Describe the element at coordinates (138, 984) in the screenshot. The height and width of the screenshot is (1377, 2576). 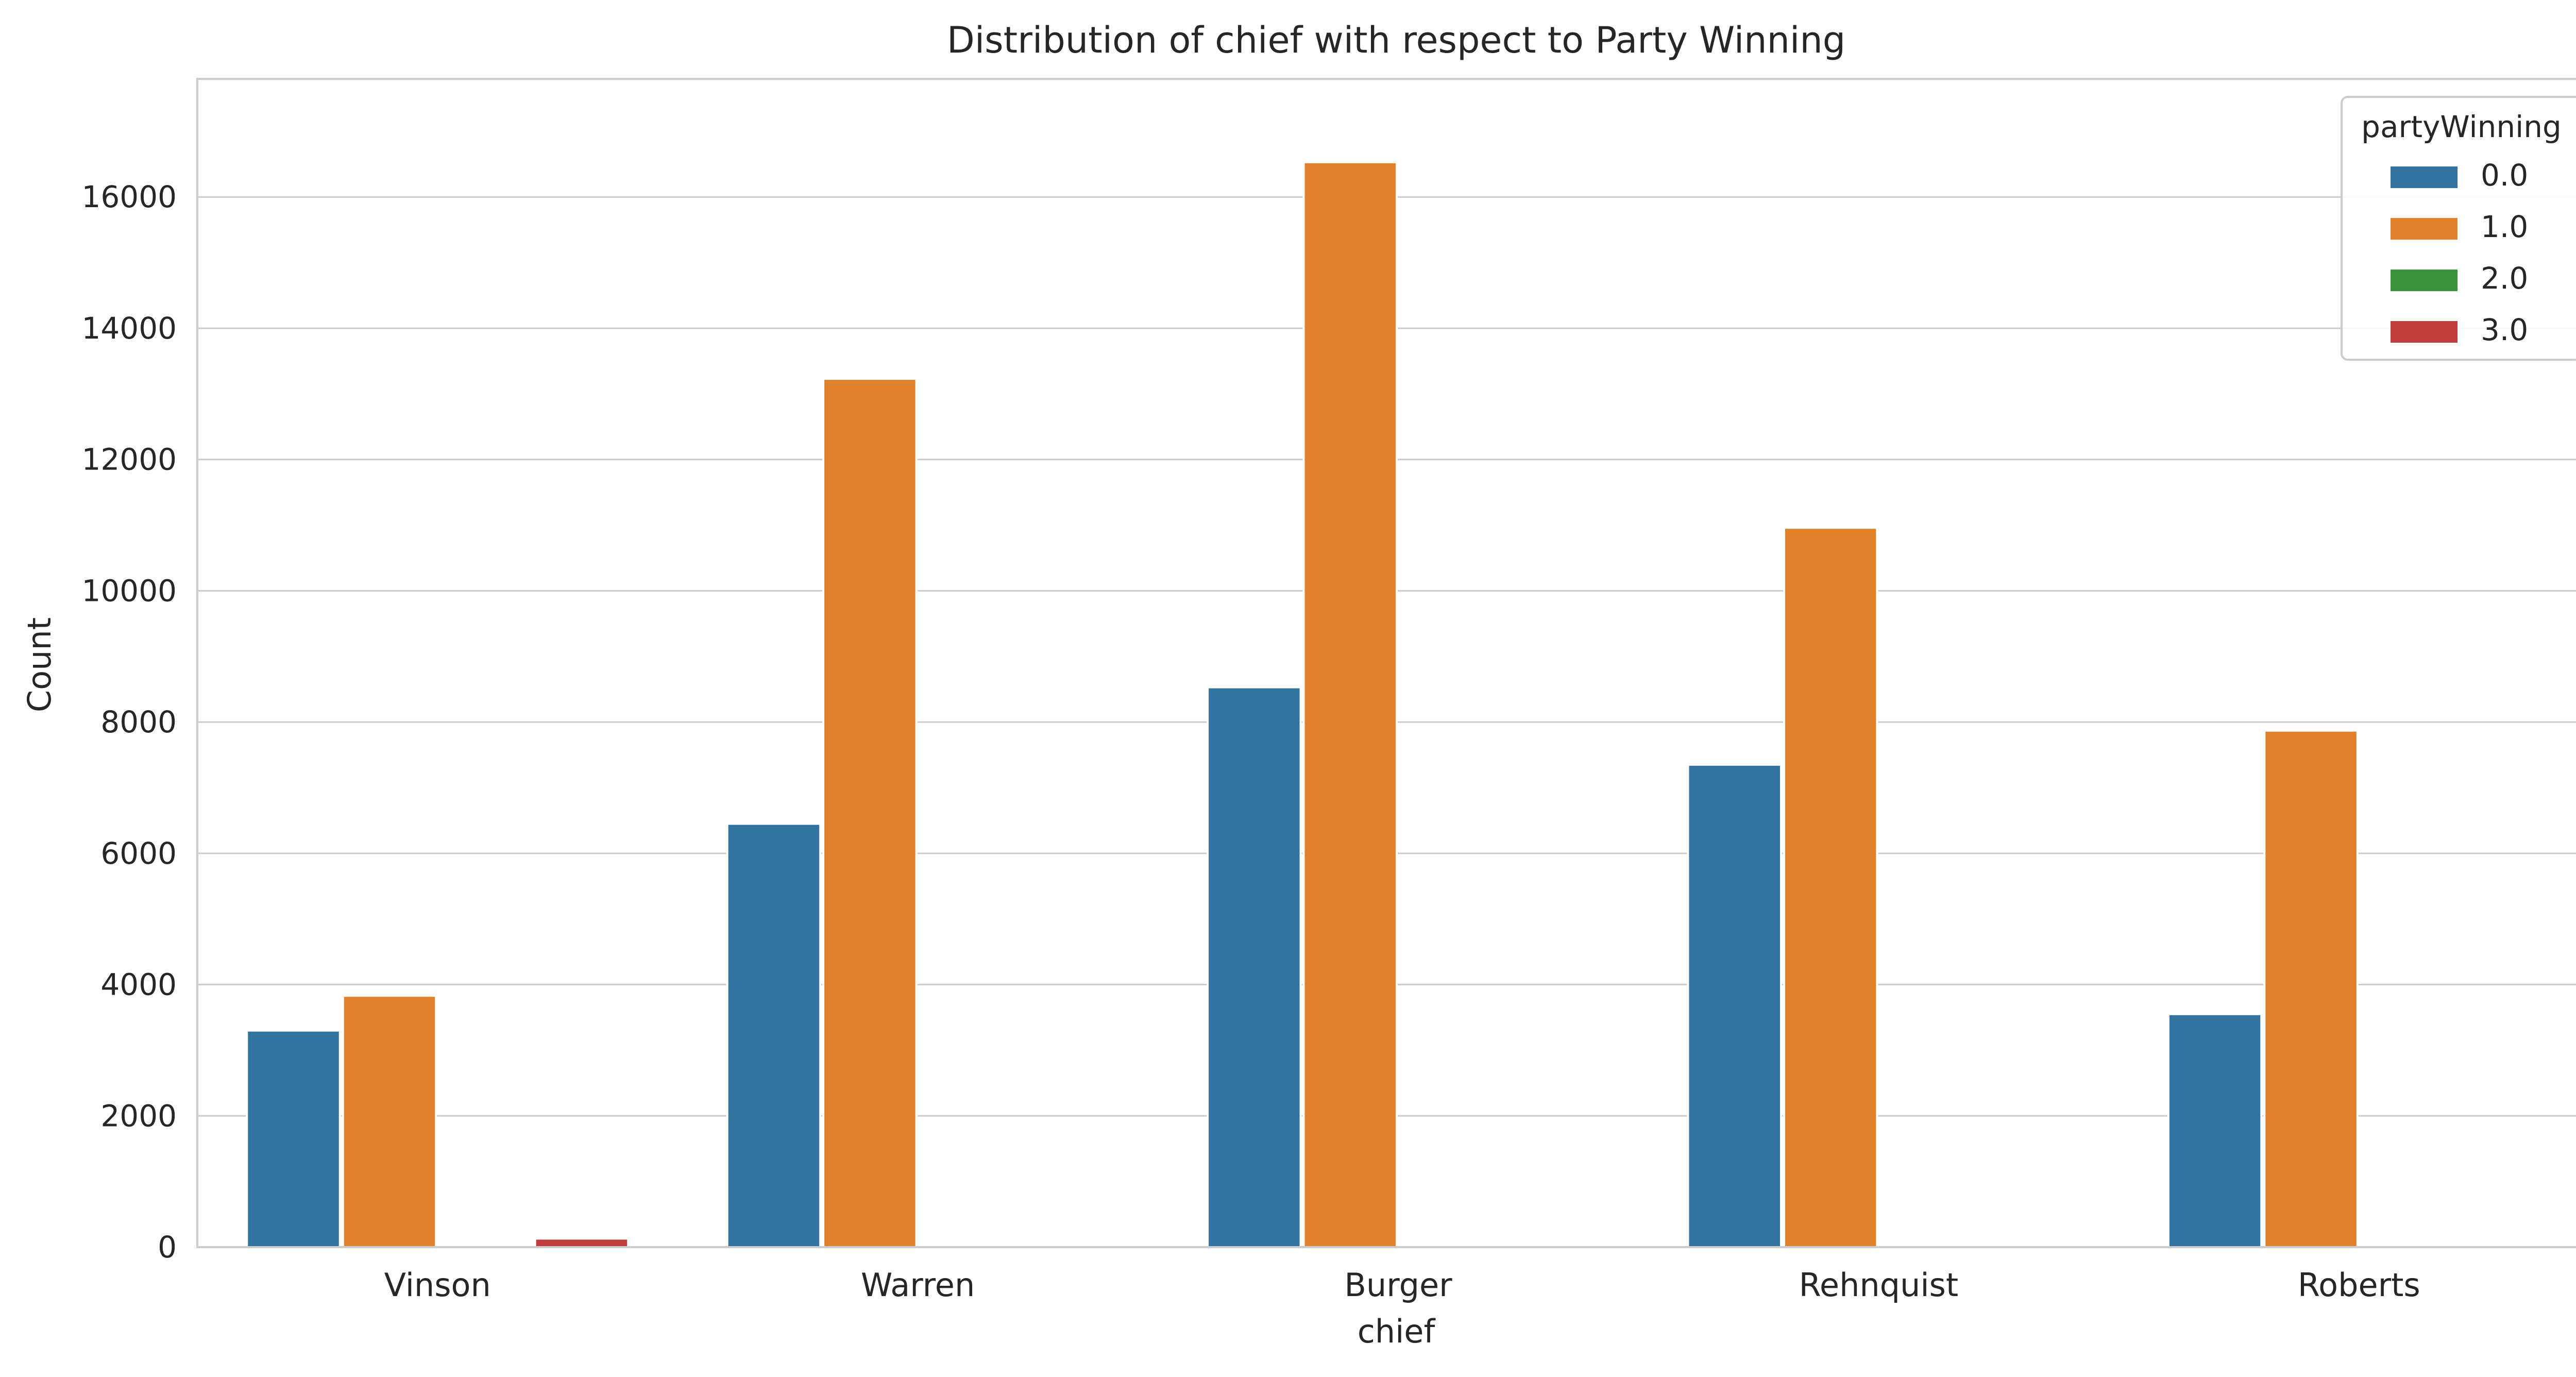
I see `y-tick-label: 4000` at that location.